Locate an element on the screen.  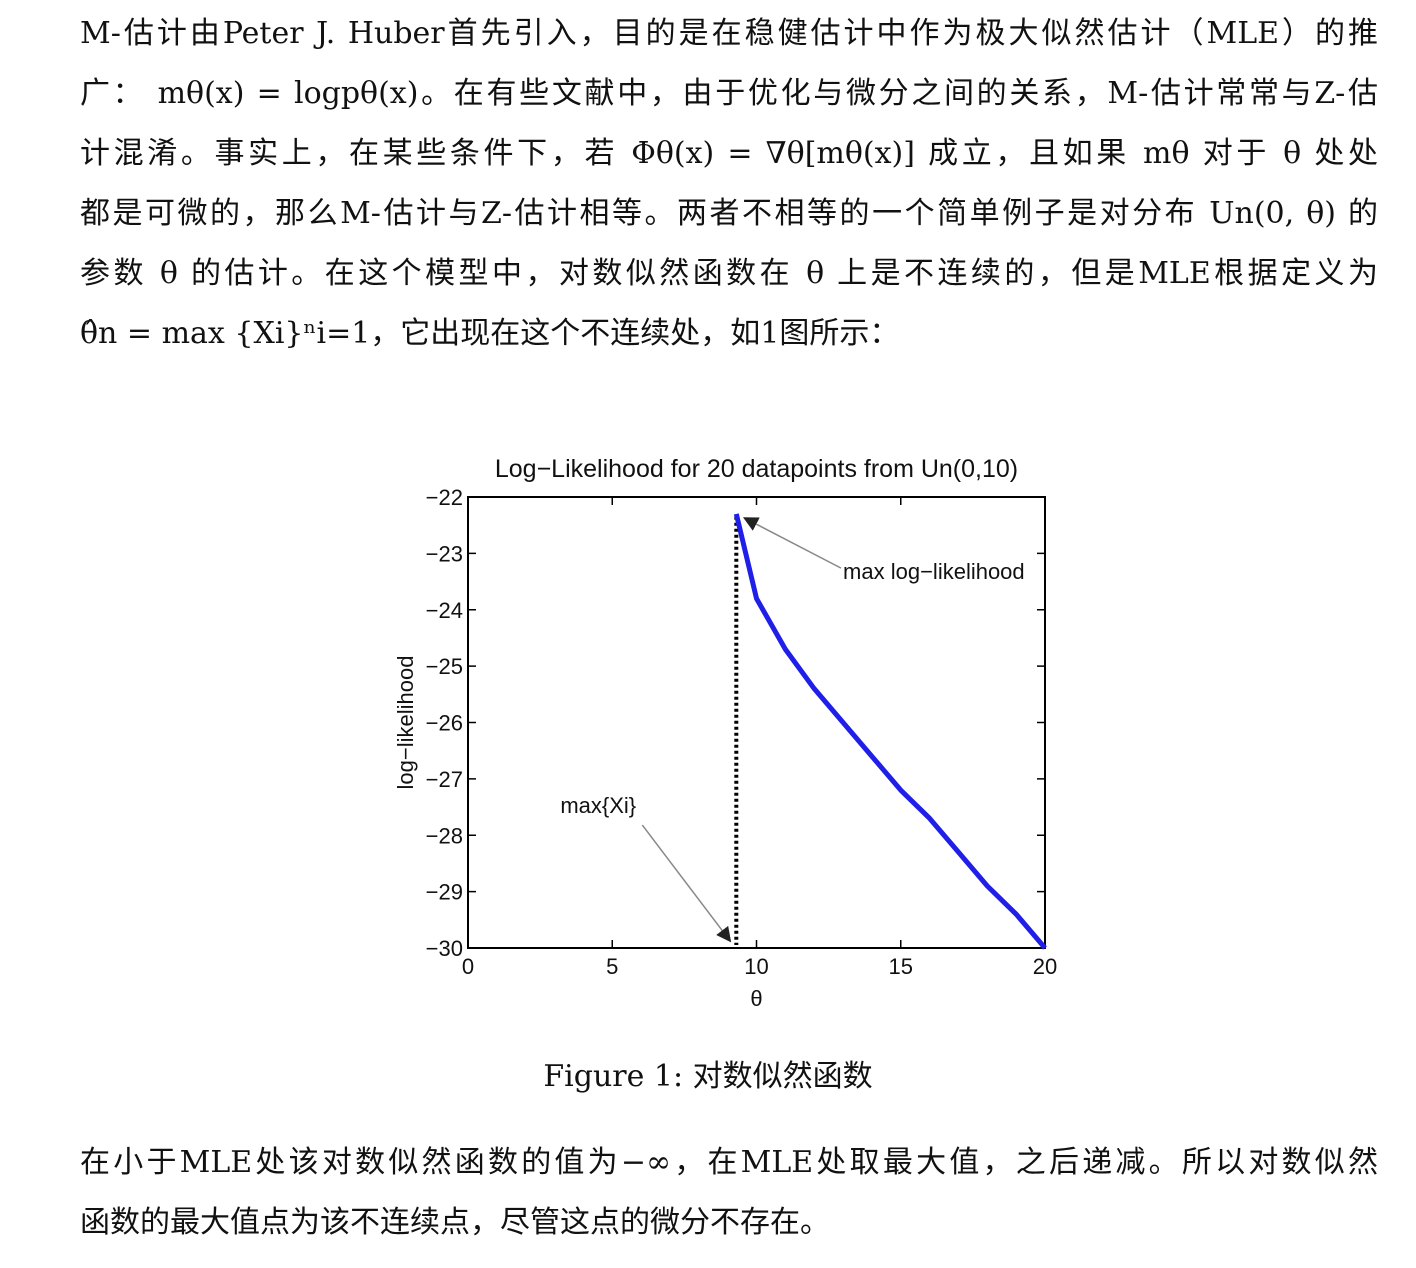
y-tick-label: −30 is located at coordinates (444, 948).